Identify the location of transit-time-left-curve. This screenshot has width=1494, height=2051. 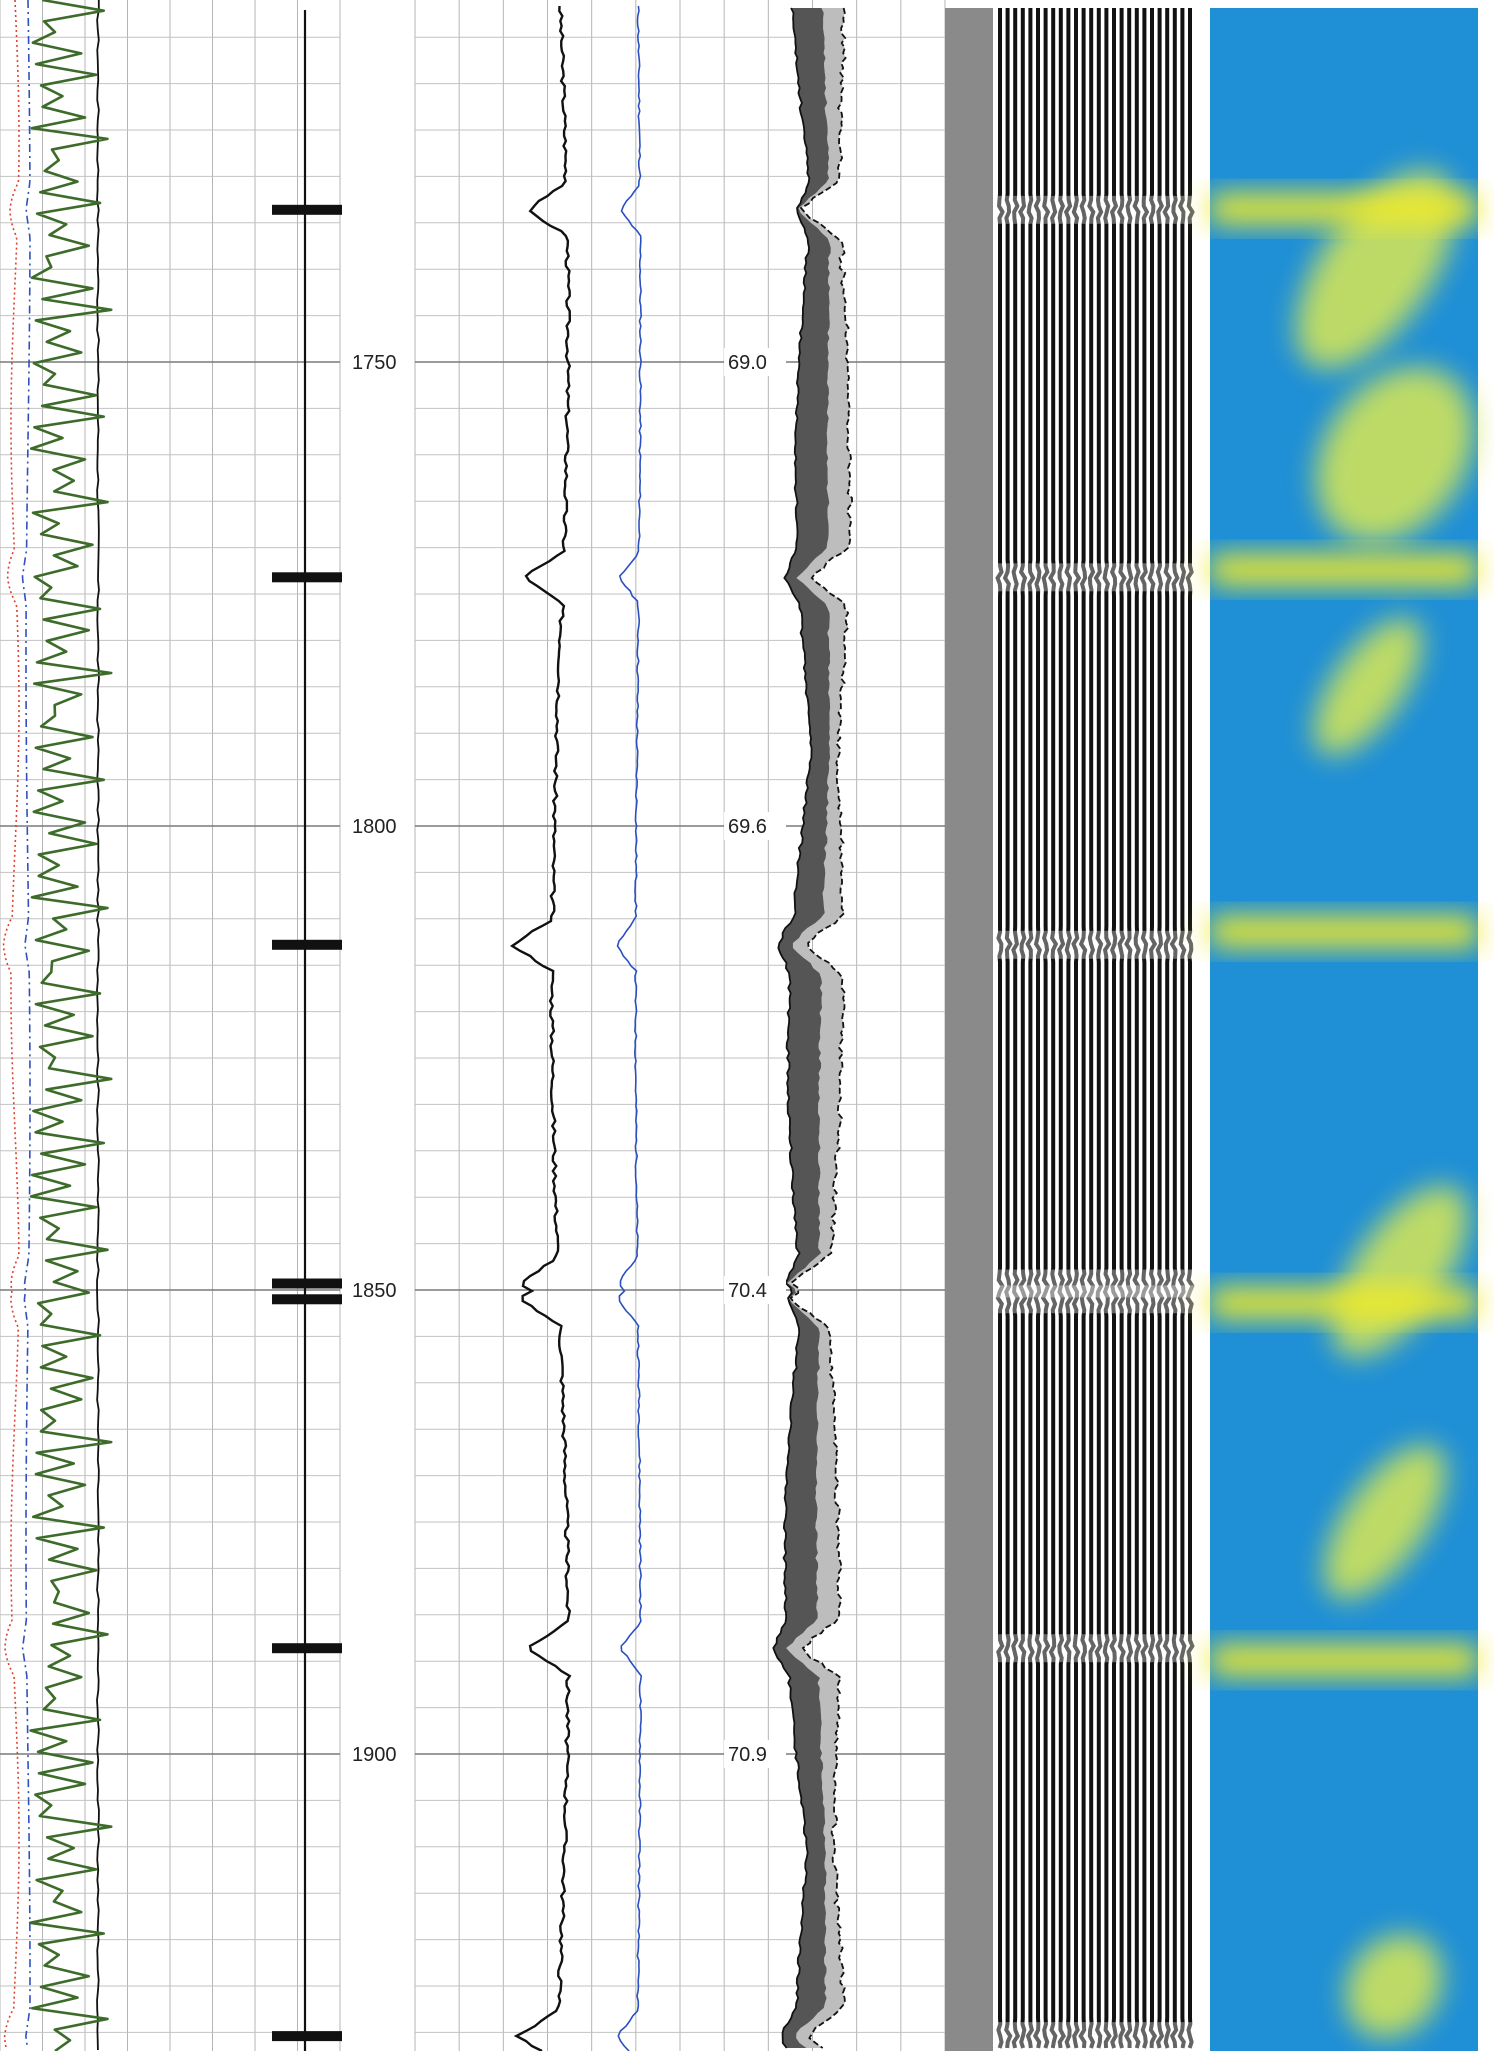
(792, 1028).